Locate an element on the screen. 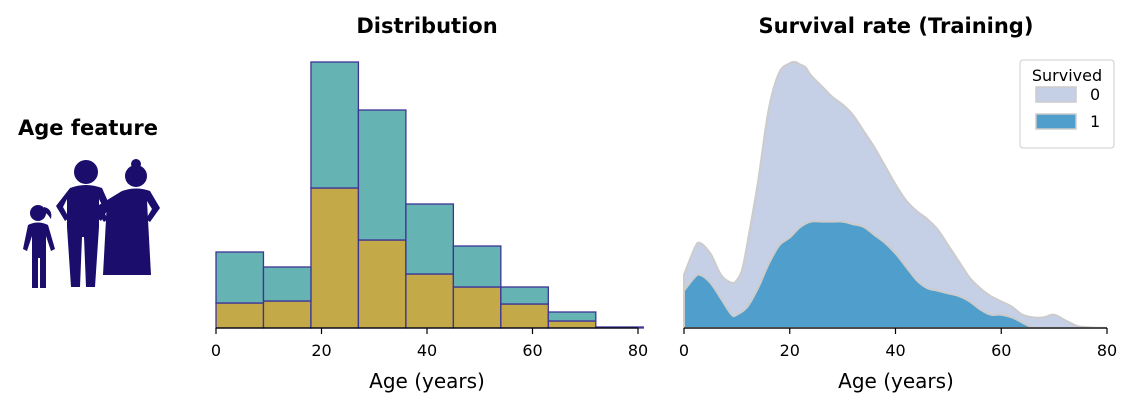  woman-icon is located at coordinates (127, 217).